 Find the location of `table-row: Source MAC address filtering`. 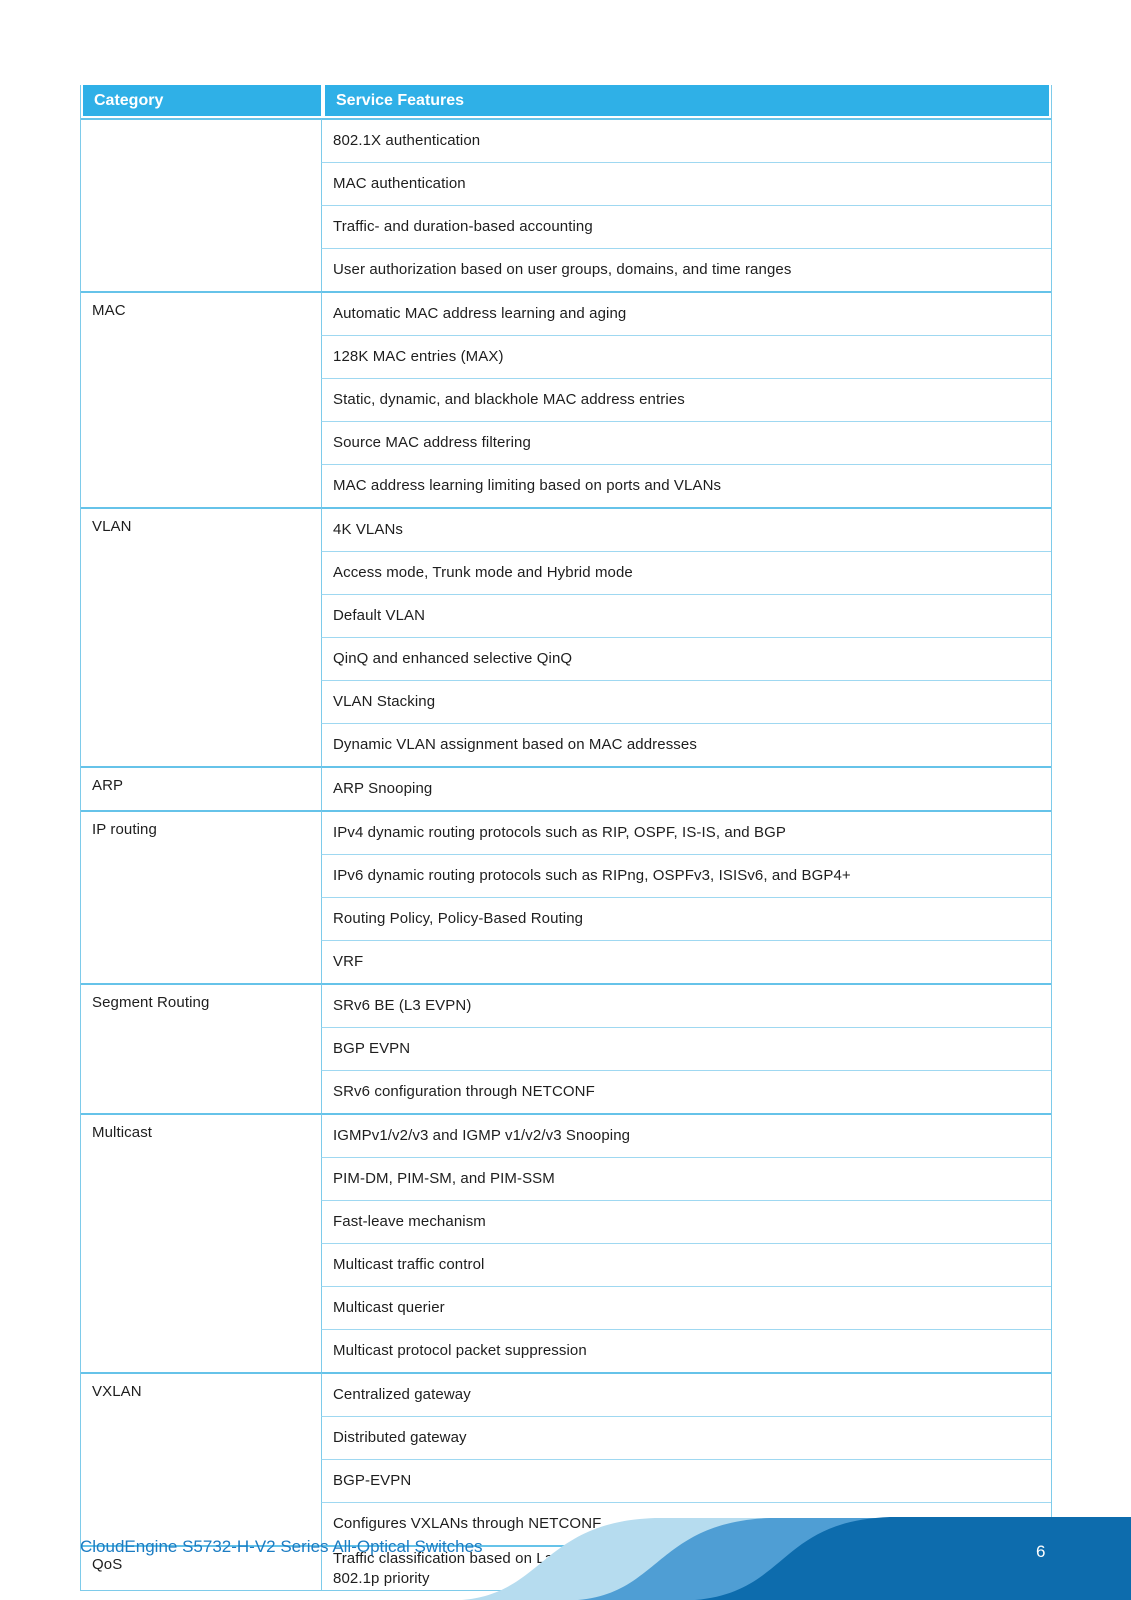

table-row: Source MAC address filtering is located at coordinates (566, 442).